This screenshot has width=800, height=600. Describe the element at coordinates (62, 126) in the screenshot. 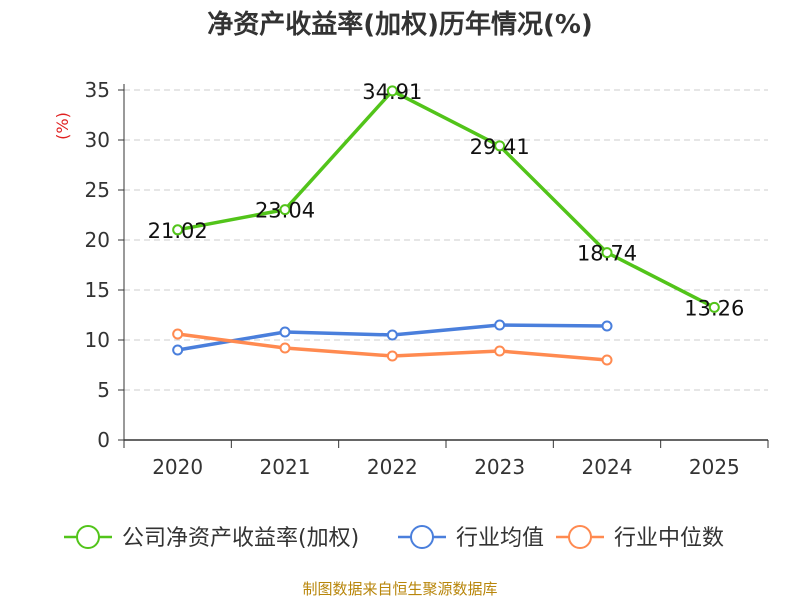

I see `y-axis-label: (%)` at that location.